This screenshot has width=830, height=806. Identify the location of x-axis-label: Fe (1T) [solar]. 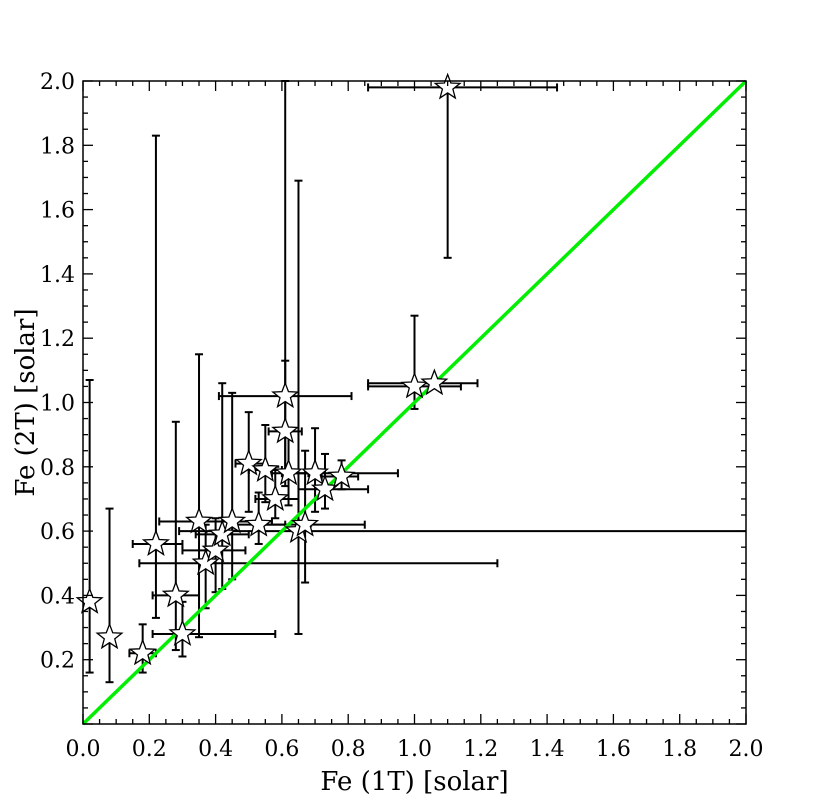
(414, 782).